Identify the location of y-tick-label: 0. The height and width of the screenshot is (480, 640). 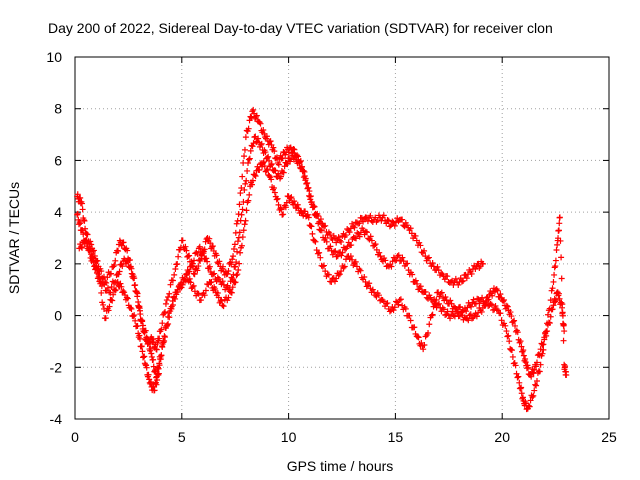
(58, 316).